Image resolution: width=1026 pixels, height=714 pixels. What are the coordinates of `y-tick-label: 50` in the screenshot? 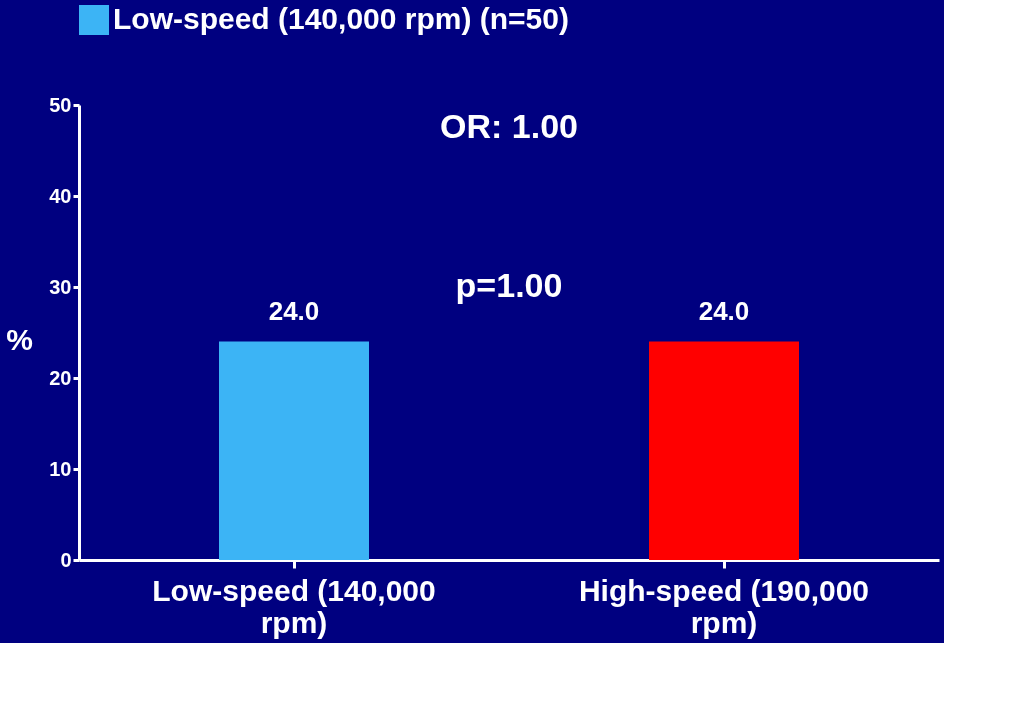 It's located at (60, 104).